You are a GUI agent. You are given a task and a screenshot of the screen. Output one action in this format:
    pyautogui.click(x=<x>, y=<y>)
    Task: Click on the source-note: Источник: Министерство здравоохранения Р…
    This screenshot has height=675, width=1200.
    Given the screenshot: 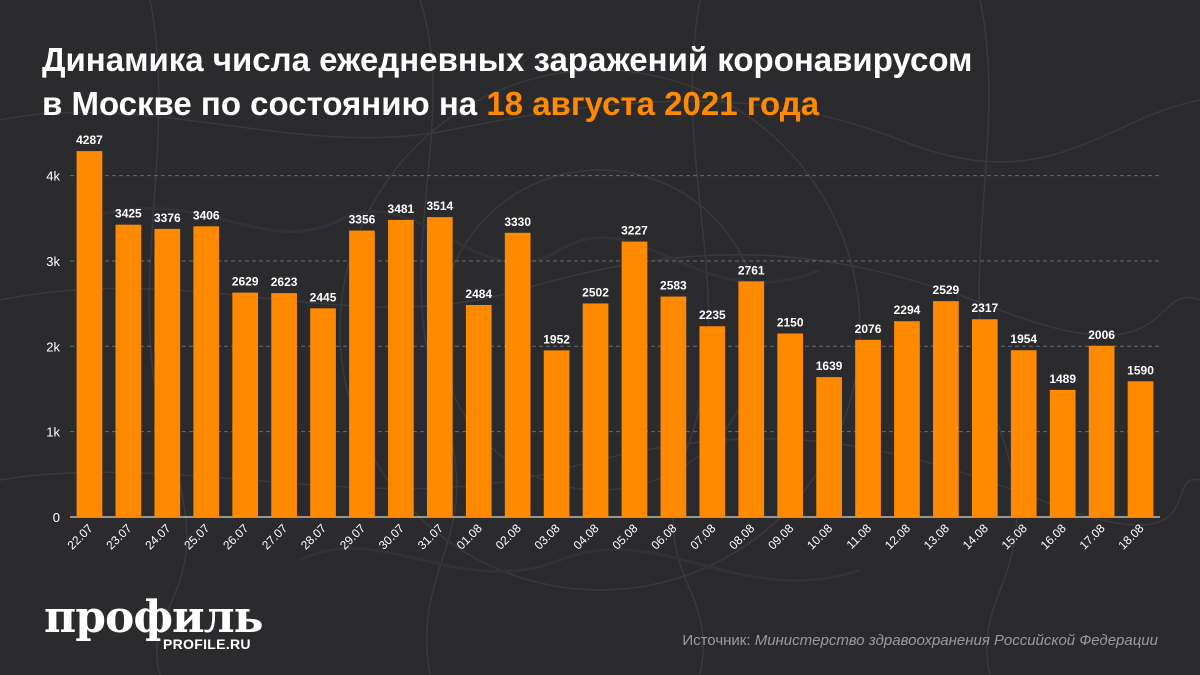 What is the action you would take?
    pyautogui.click(x=920, y=640)
    